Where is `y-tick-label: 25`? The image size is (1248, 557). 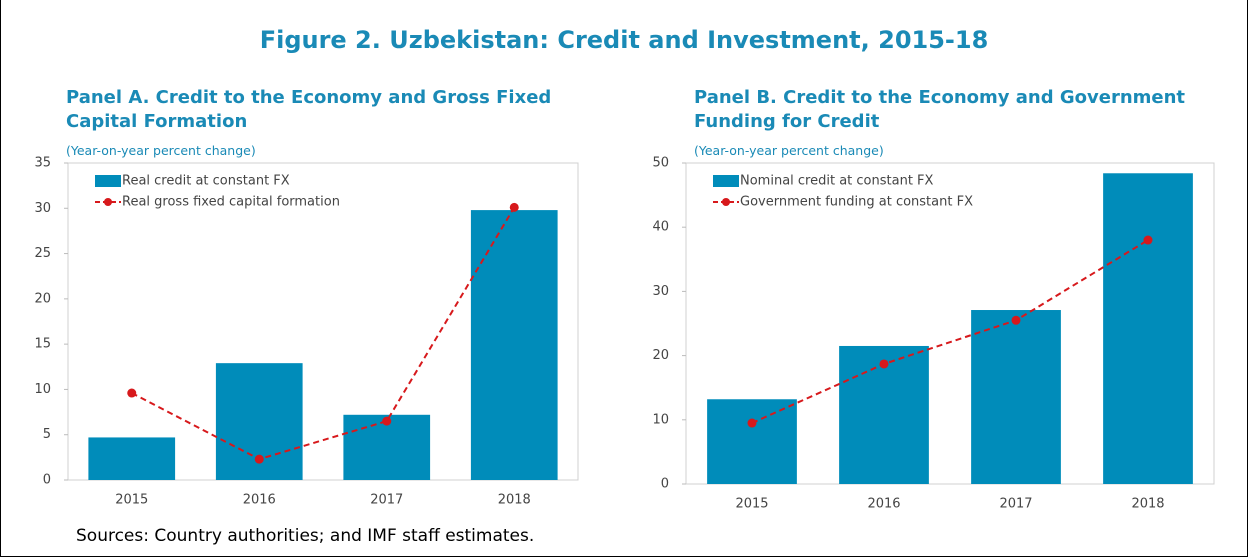
y-tick-label: 25 is located at coordinates (42, 253).